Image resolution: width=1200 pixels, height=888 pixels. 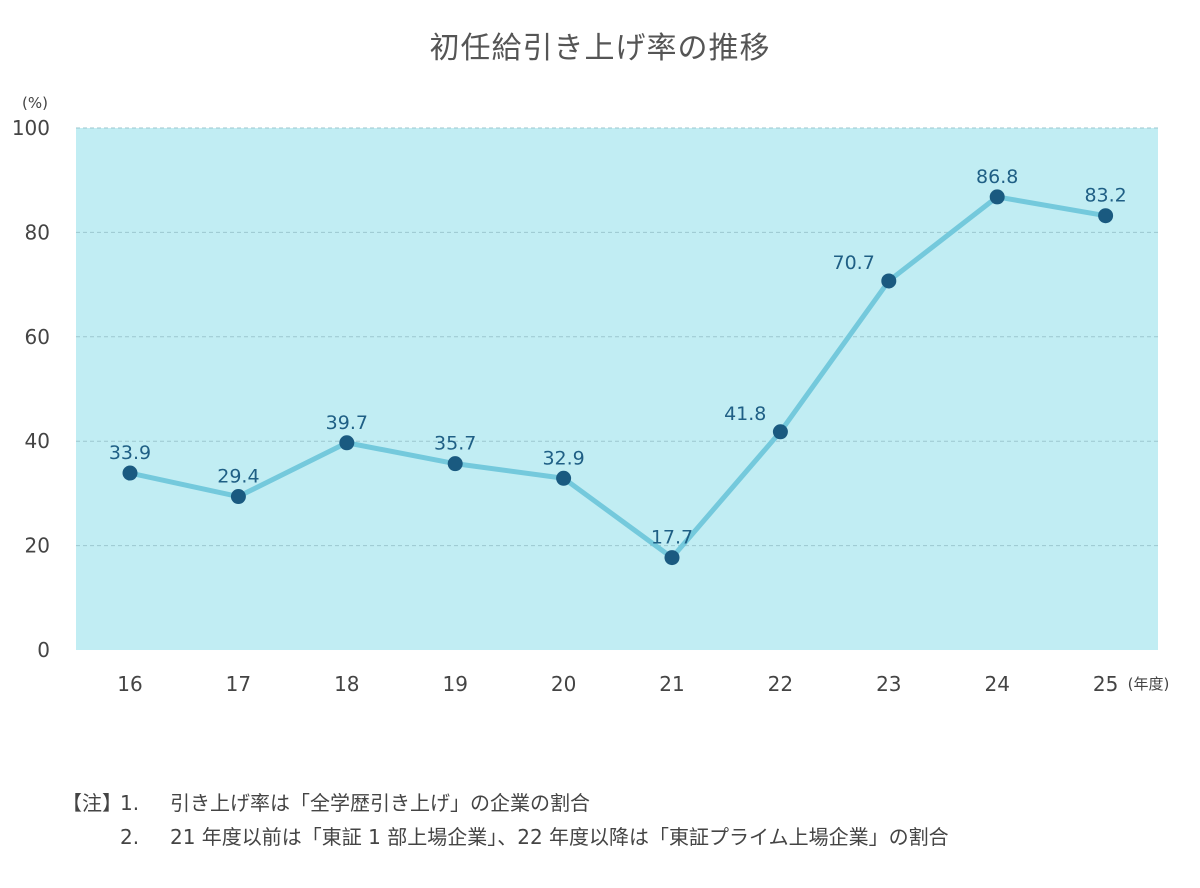 I want to click on y-tick-label: 100, so click(x=31, y=128).